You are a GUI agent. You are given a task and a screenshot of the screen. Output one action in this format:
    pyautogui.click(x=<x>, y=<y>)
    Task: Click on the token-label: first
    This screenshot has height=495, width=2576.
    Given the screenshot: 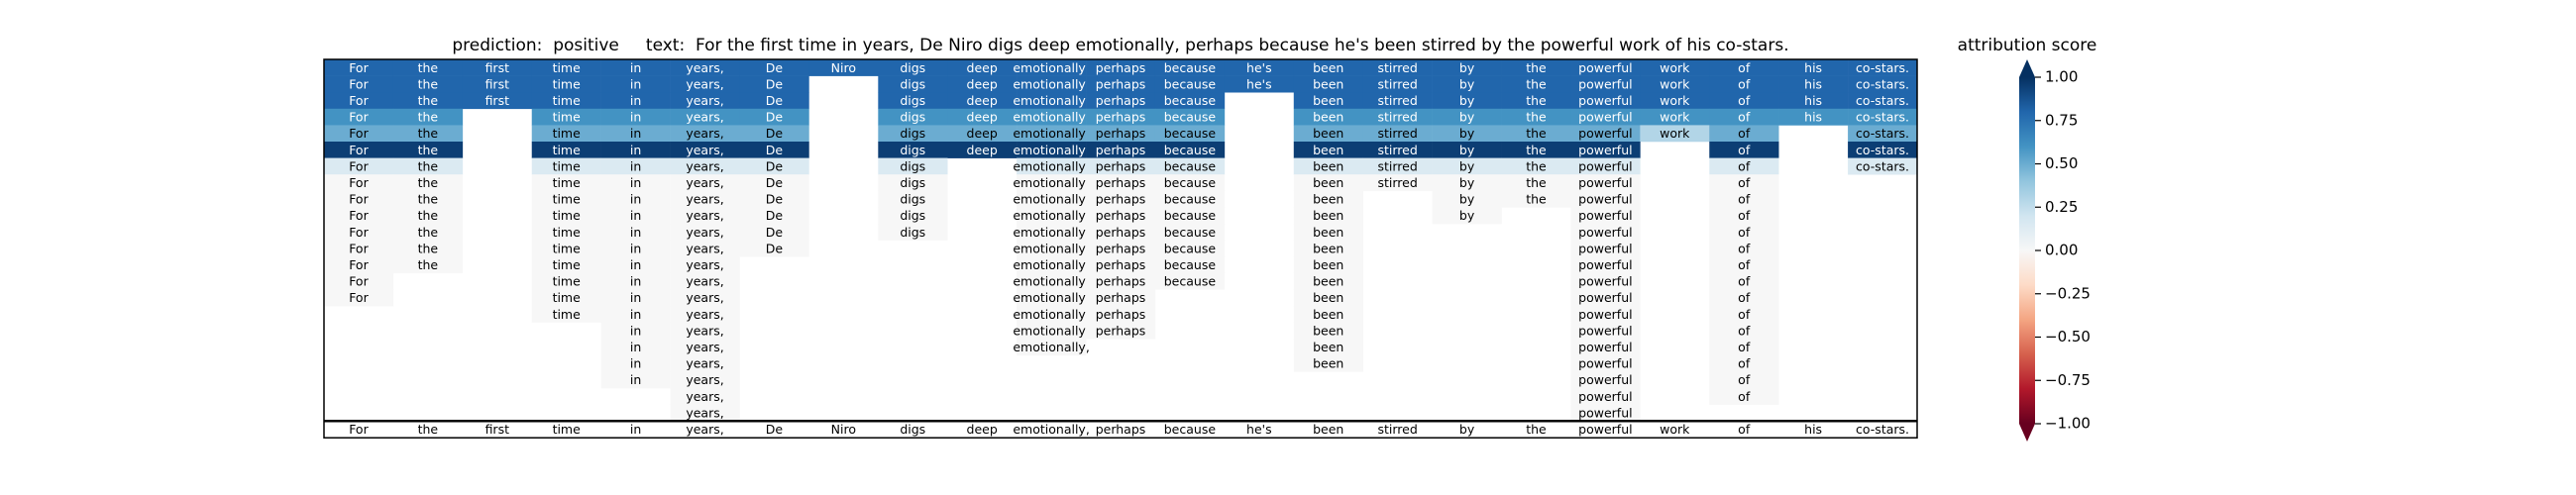 What is the action you would take?
    pyautogui.click(x=497, y=430)
    